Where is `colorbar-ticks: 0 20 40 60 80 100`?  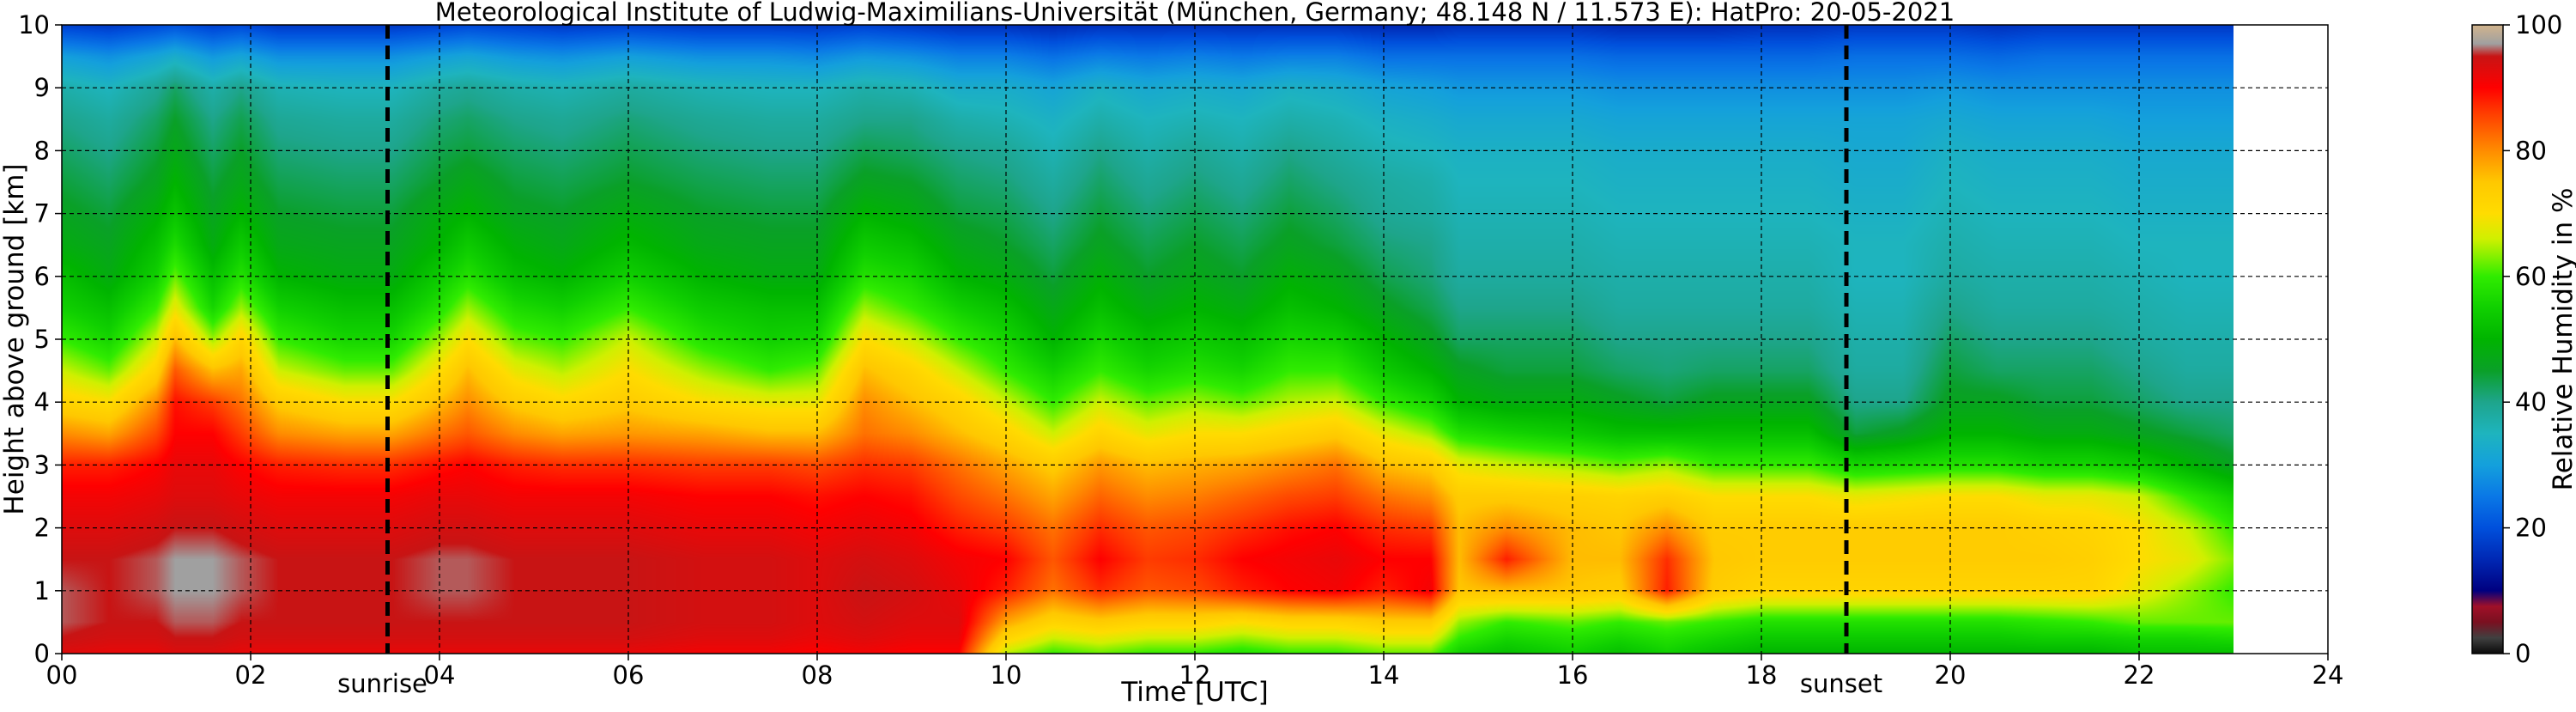
colorbar-ticks: 0 20 40 60 80 100 is located at coordinates (2532, 339).